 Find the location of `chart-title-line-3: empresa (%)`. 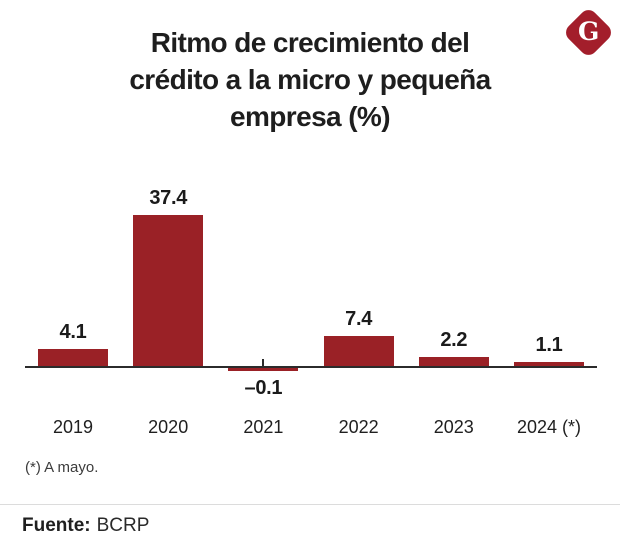

chart-title-line-3: empresa (%) is located at coordinates (310, 116).